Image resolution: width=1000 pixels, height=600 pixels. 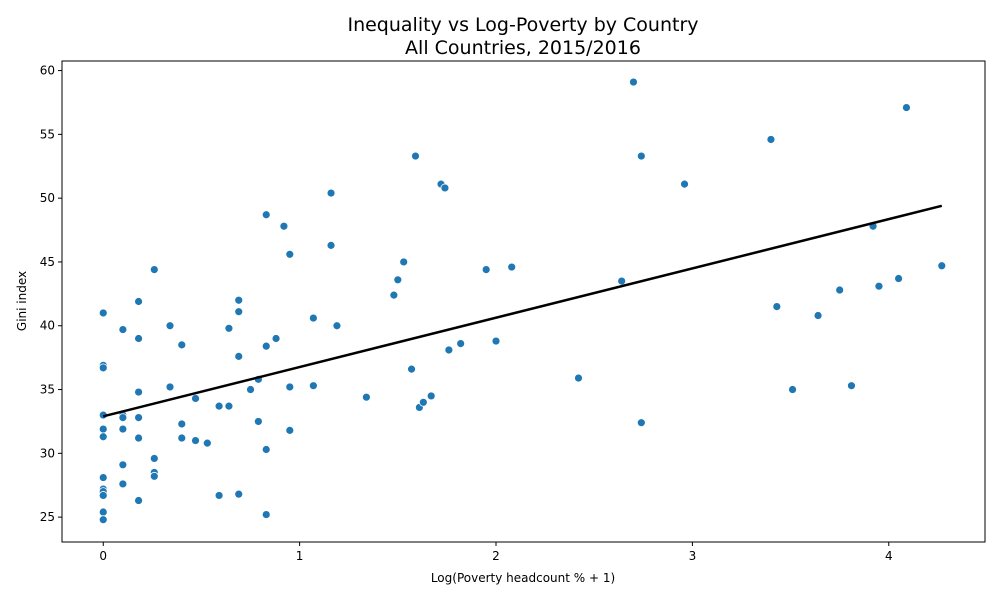 What do you see at coordinates (889, 556) in the screenshot?
I see `x-tick-label: 4` at bounding box center [889, 556].